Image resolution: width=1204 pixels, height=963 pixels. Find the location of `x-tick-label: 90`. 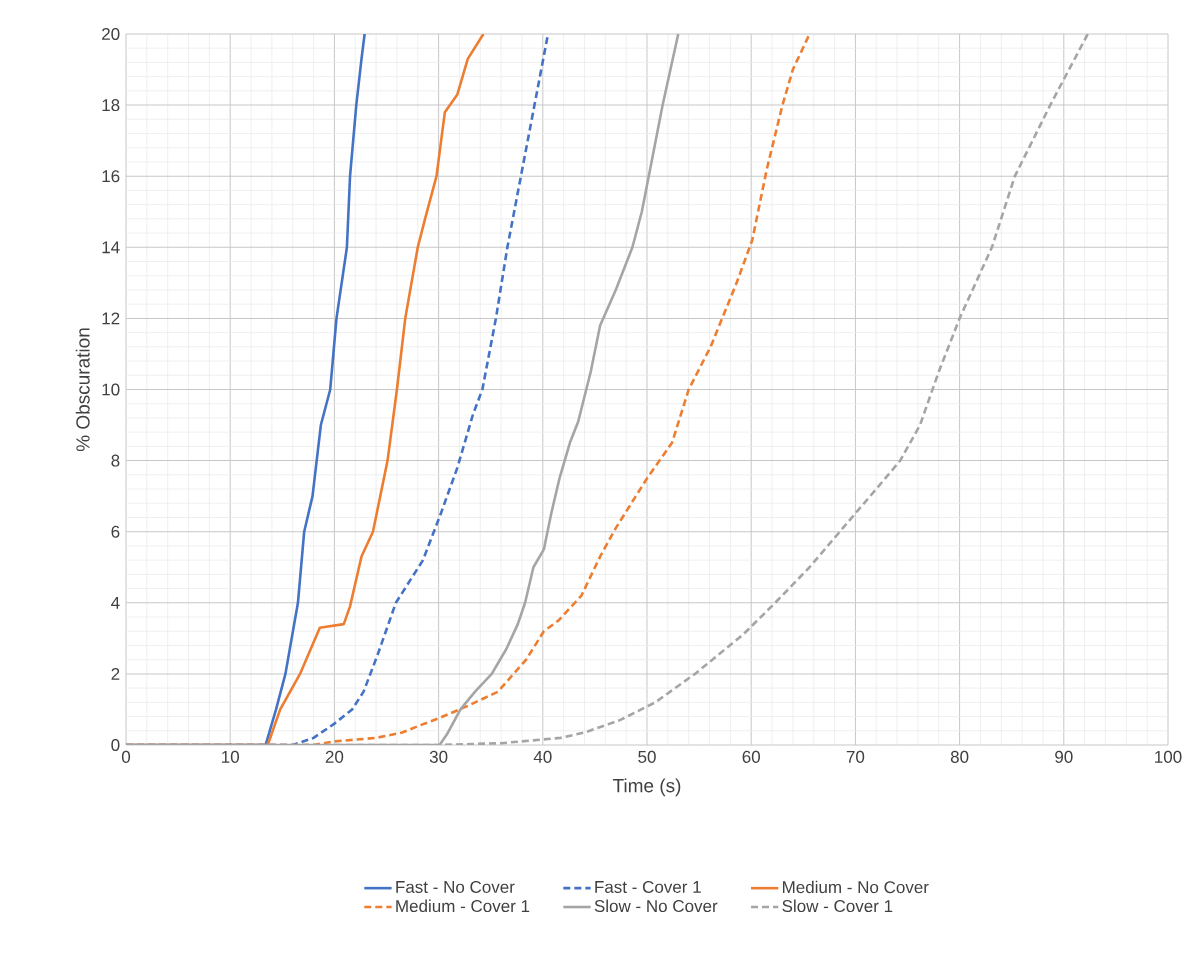

x-tick-label: 90 is located at coordinates (1064, 756).